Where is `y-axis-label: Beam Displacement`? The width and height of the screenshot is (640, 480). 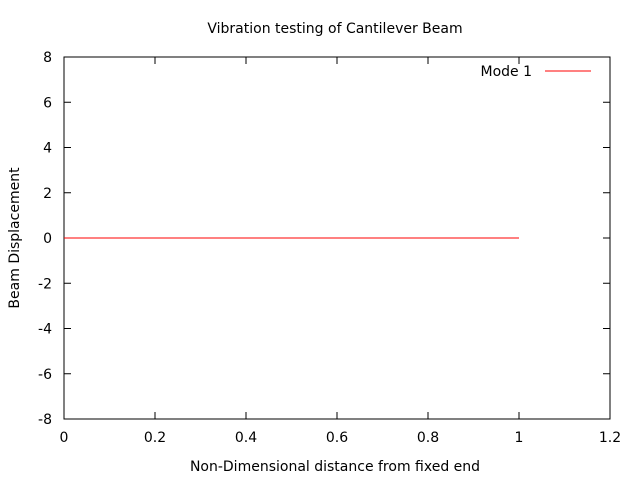
y-axis-label: Beam Displacement is located at coordinates (15, 238).